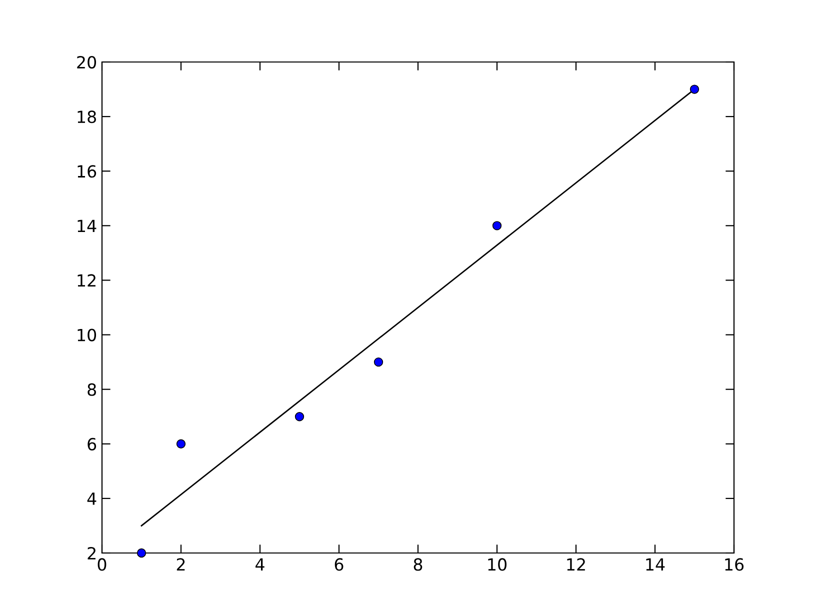 This screenshot has height=615, width=815. What do you see at coordinates (576, 564) in the screenshot?
I see `x-tick-label: 12` at bounding box center [576, 564].